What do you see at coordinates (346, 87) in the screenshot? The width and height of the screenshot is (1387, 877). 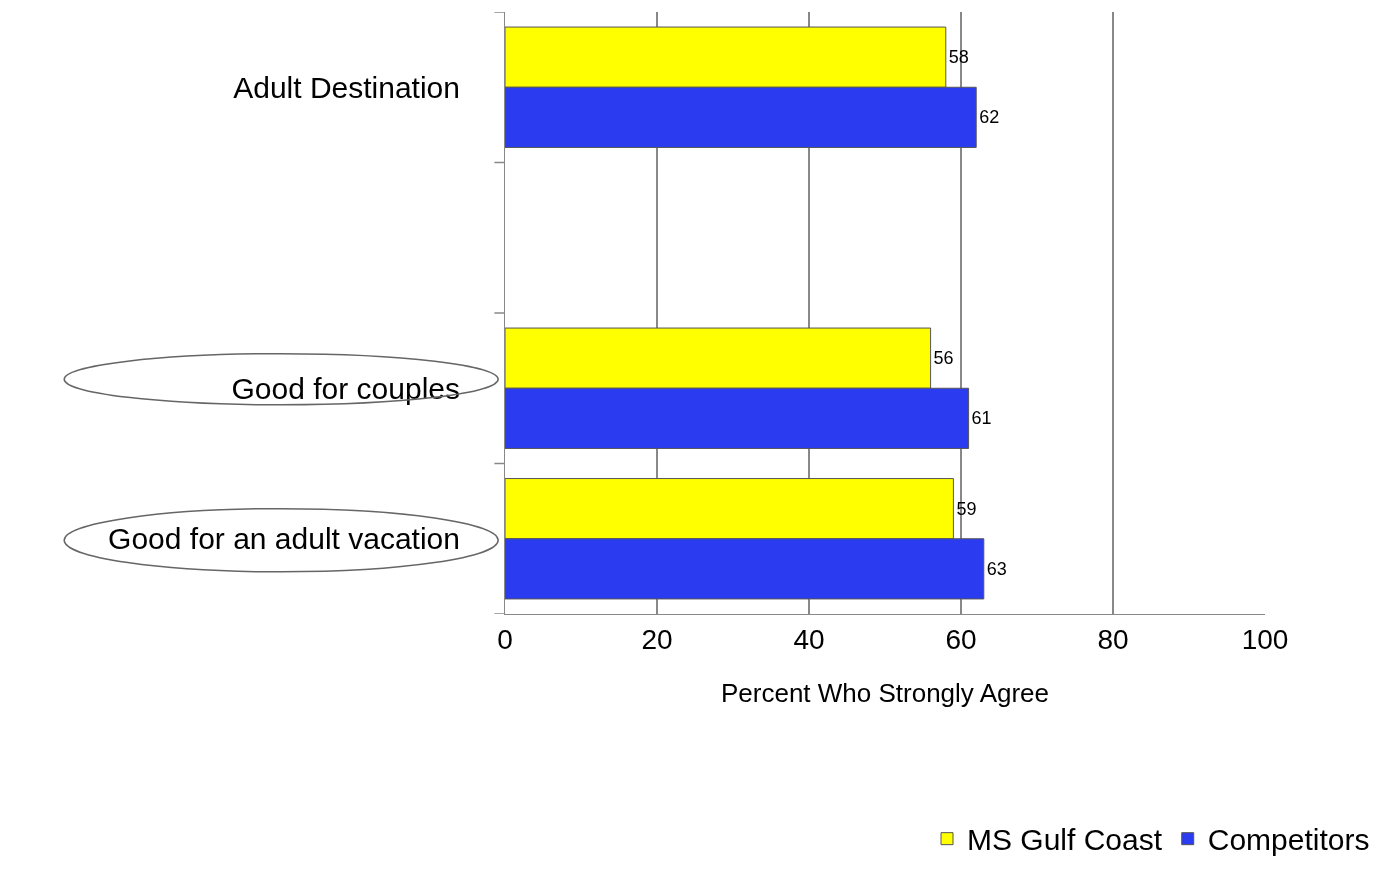 I see `y-tick-label: Adult Destination` at bounding box center [346, 87].